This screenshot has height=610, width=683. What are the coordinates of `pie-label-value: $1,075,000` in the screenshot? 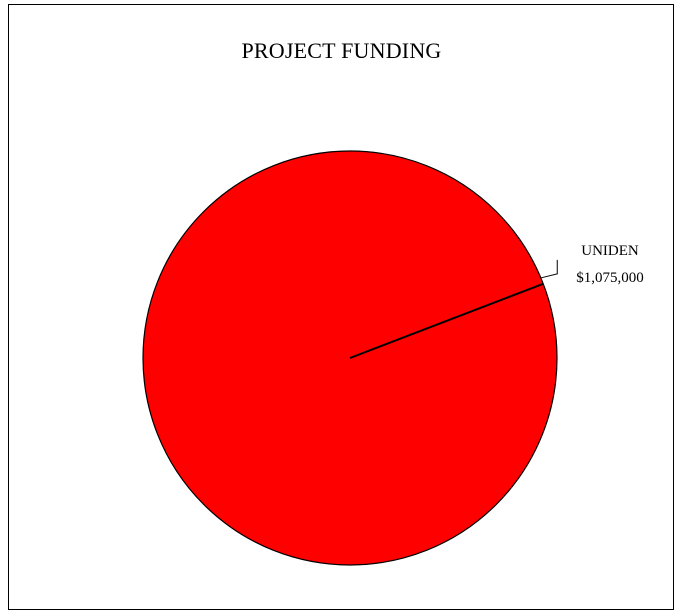 It's located at (610, 278).